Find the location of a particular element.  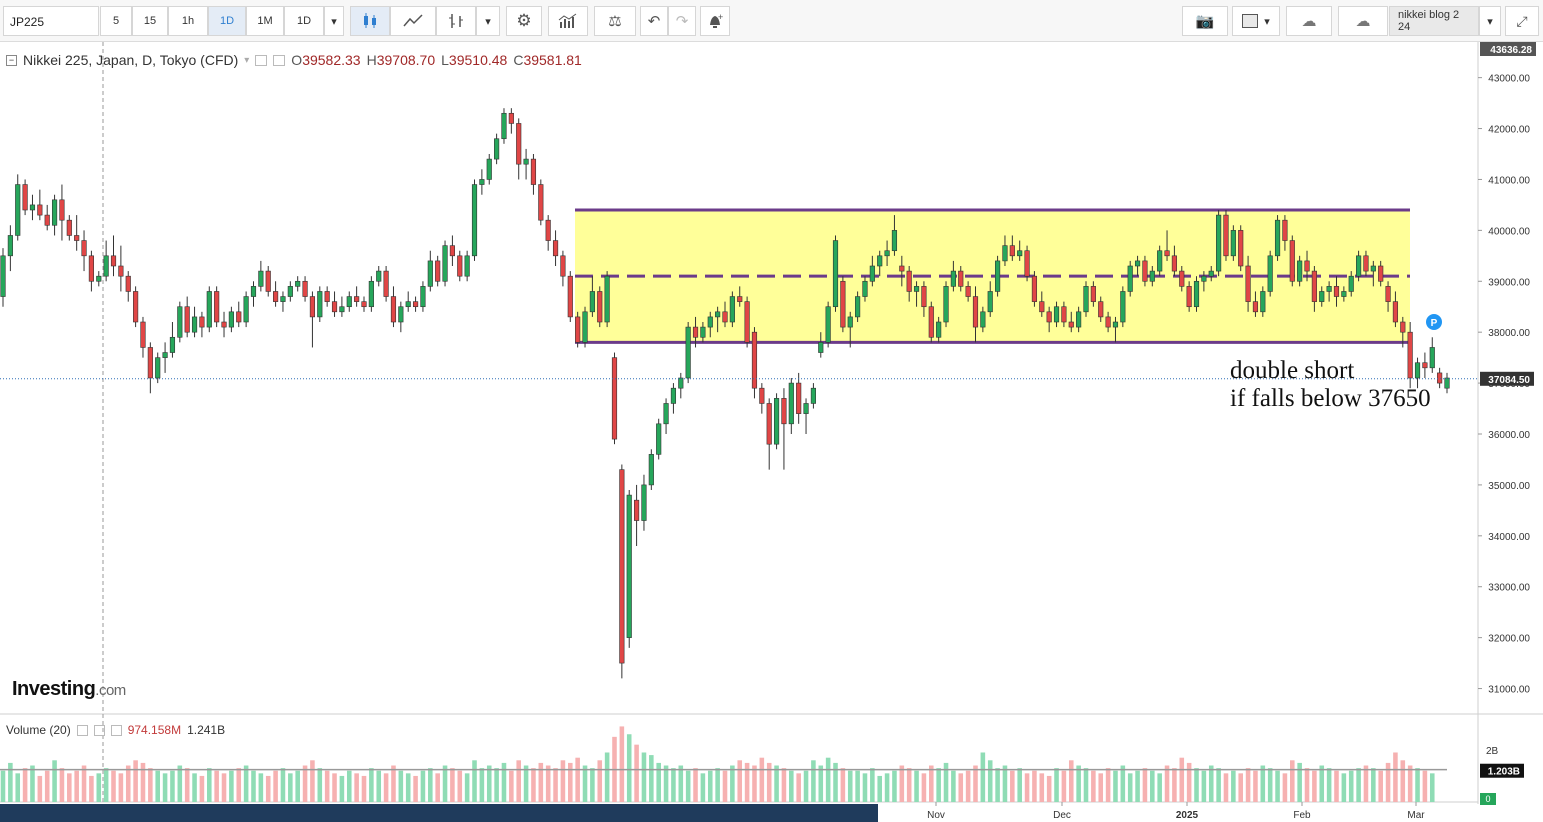

cloud-upload-button: ☁ is located at coordinates (1363, 21).